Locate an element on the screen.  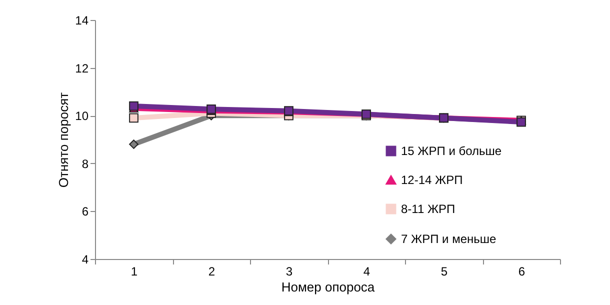
y-tick-label: 4 is located at coordinates (85, 259).